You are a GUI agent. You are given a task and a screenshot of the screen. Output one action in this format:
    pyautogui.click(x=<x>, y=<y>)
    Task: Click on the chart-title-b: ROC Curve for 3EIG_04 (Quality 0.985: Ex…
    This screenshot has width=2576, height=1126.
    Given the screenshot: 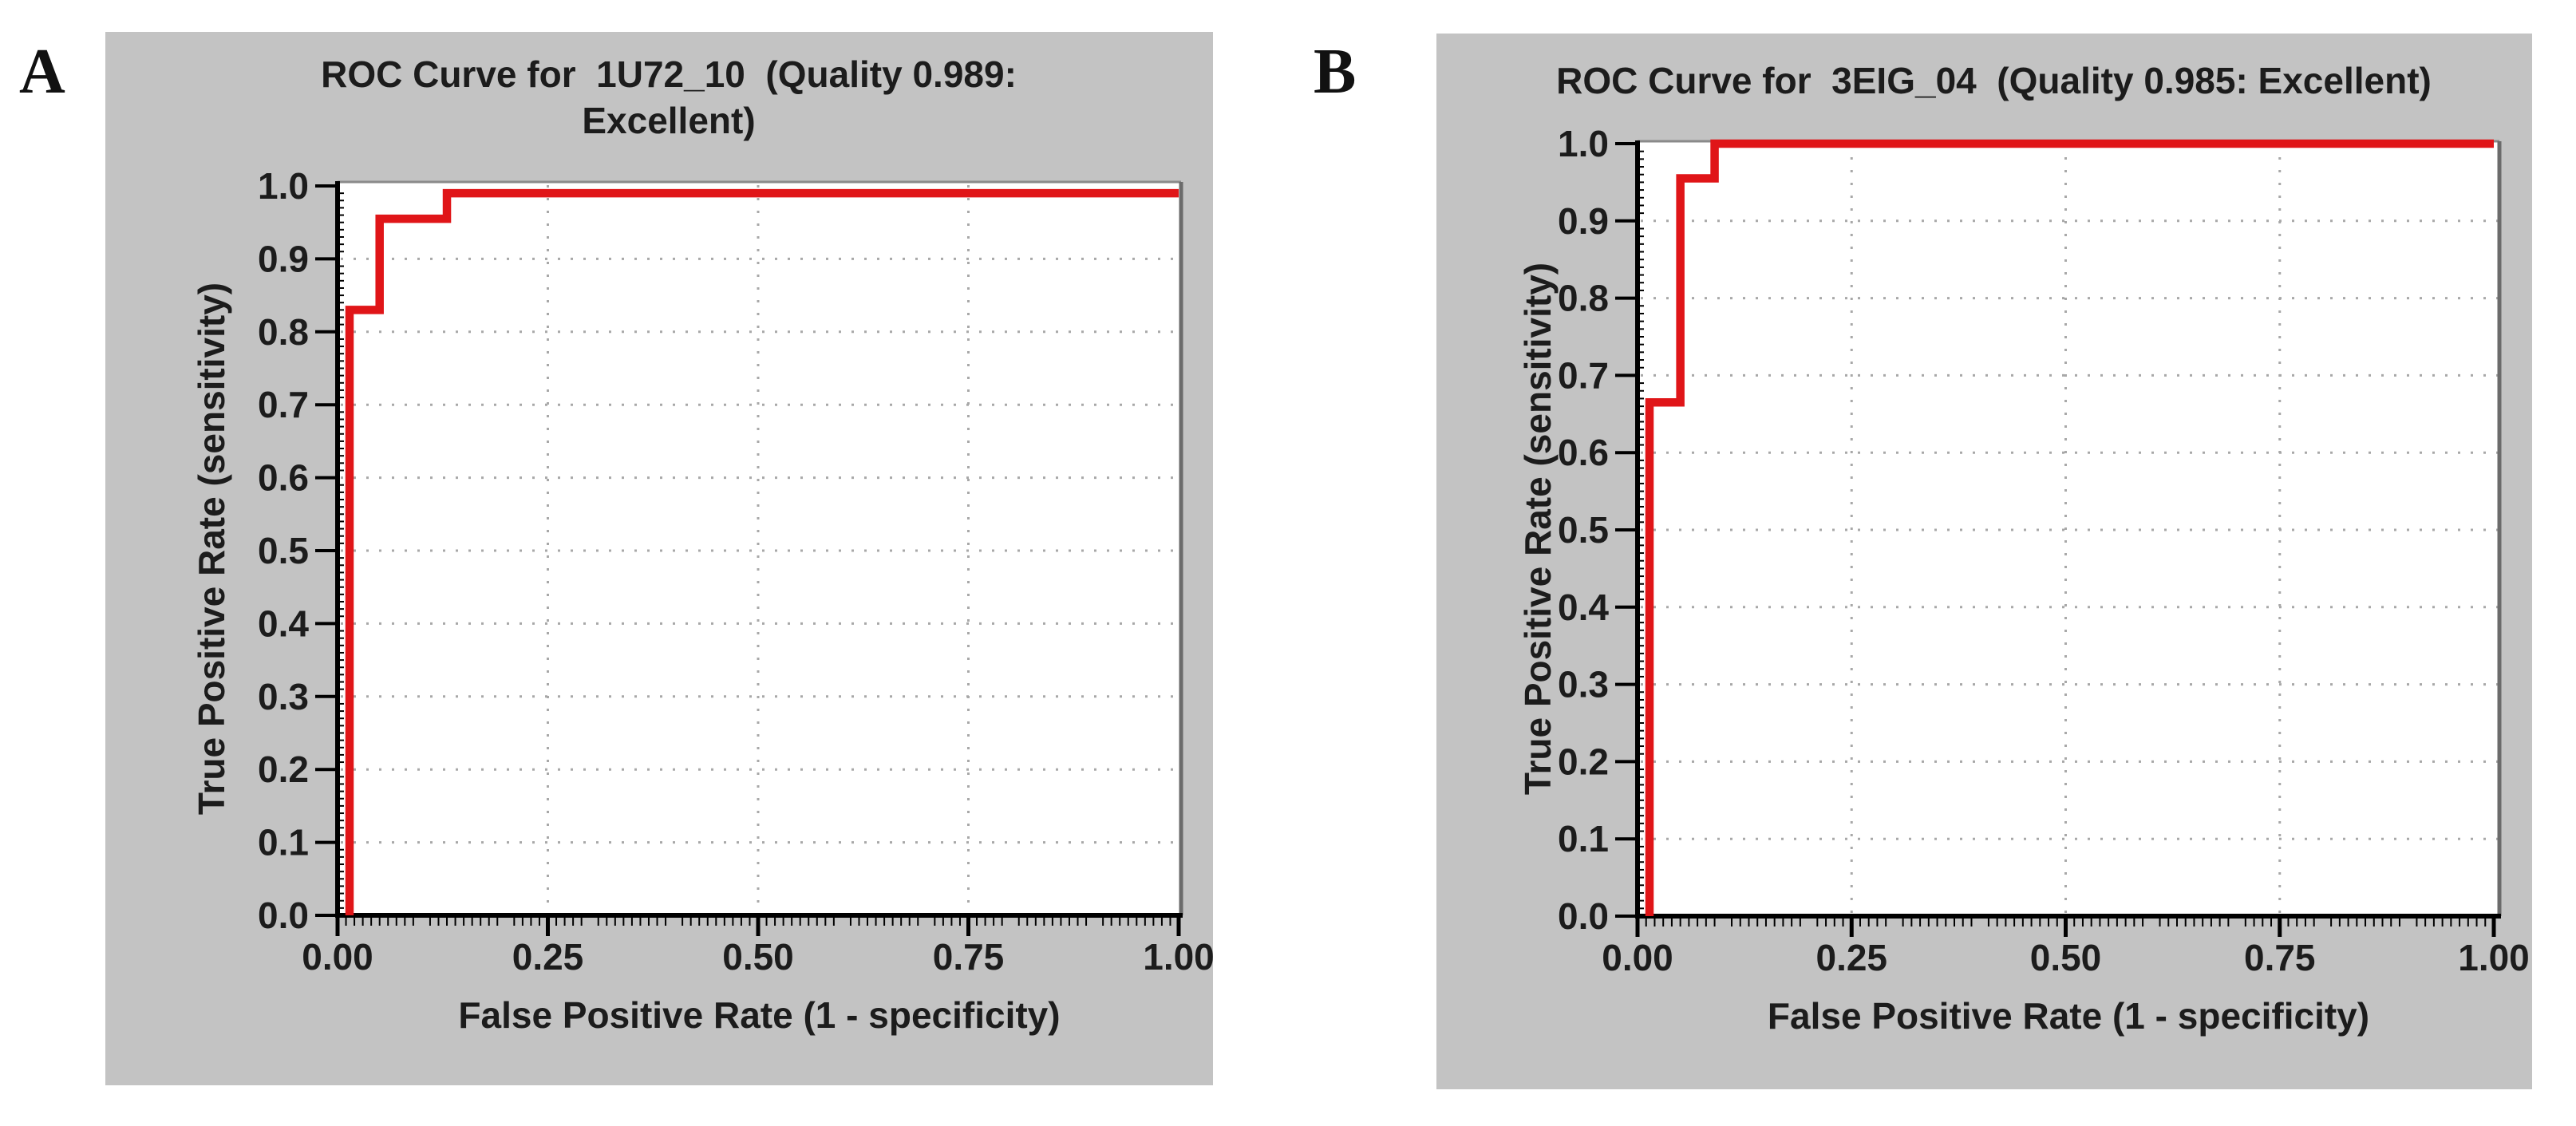 What is the action you would take?
    pyautogui.click(x=1993, y=80)
    